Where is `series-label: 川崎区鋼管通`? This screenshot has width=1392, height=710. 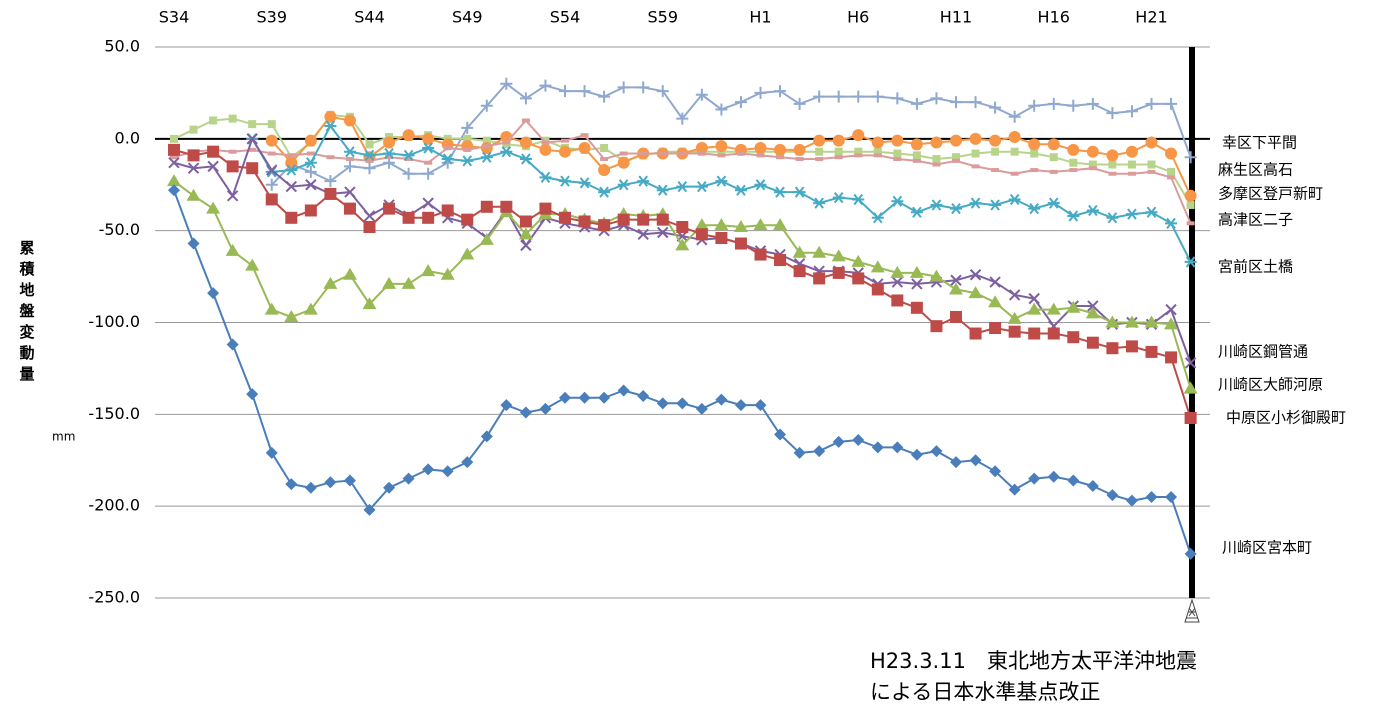 series-label: 川崎区鋼管通 is located at coordinates (1263, 352).